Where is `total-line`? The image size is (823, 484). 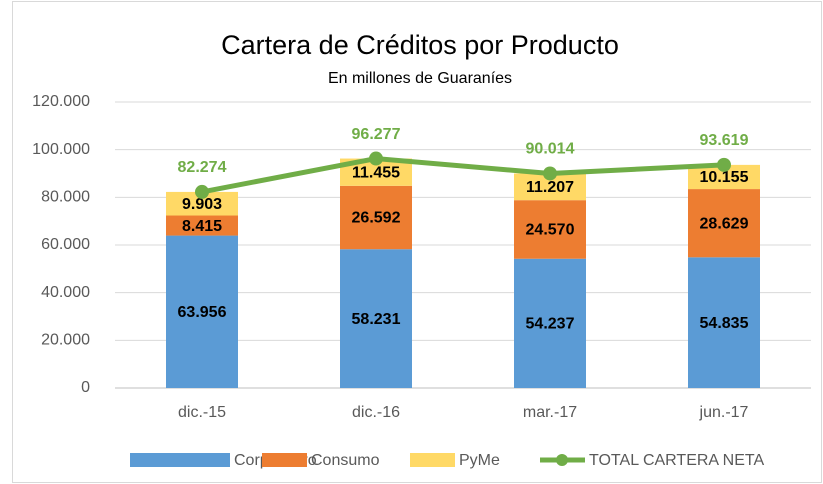 total-line is located at coordinates (463, 175).